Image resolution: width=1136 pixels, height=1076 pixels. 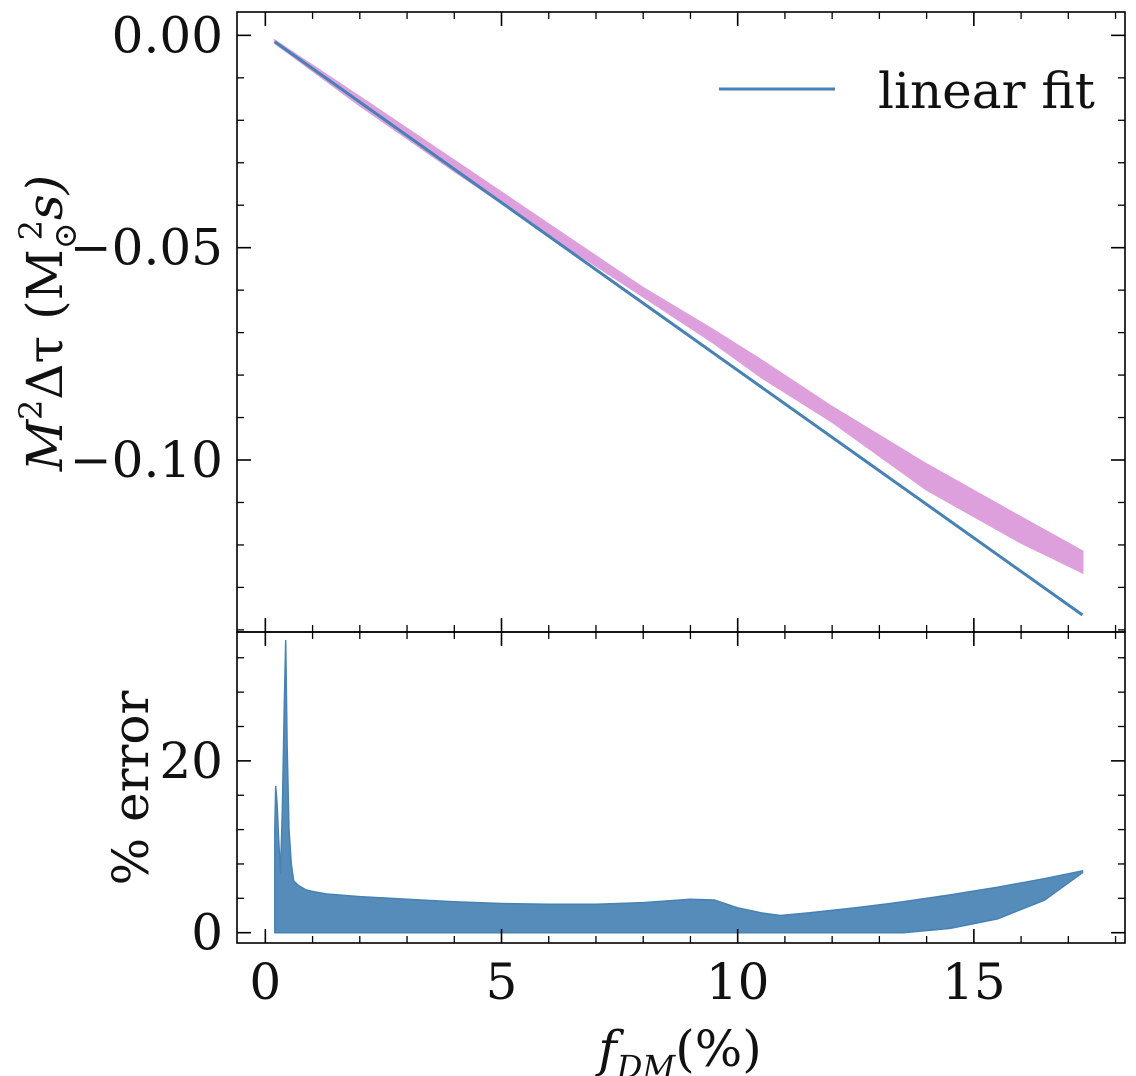 I want to click on top-tick-labels: 0.00 −0.05 −0.10, so click(x=146, y=247).